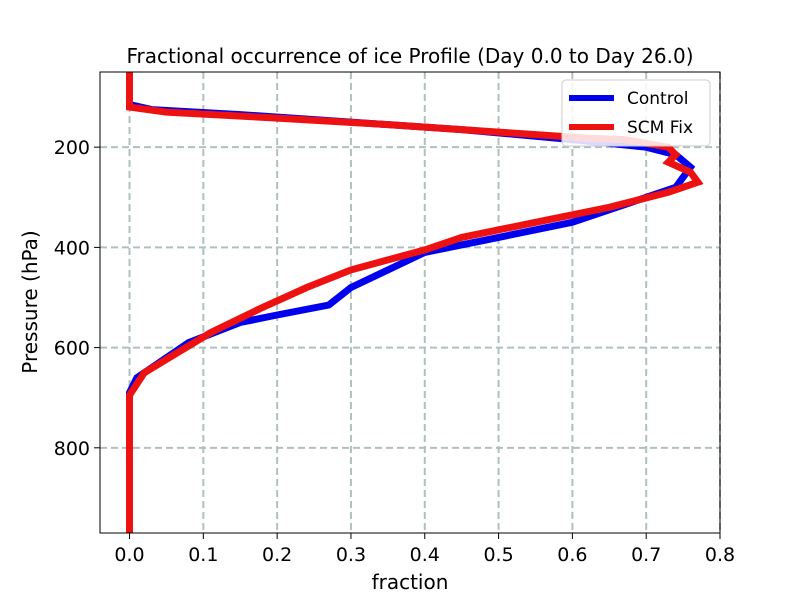 The width and height of the screenshot is (800, 600). What do you see at coordinates (657, 99) in the screenshot?
I see `legend-label: Control` at bounding box center [657, 99].